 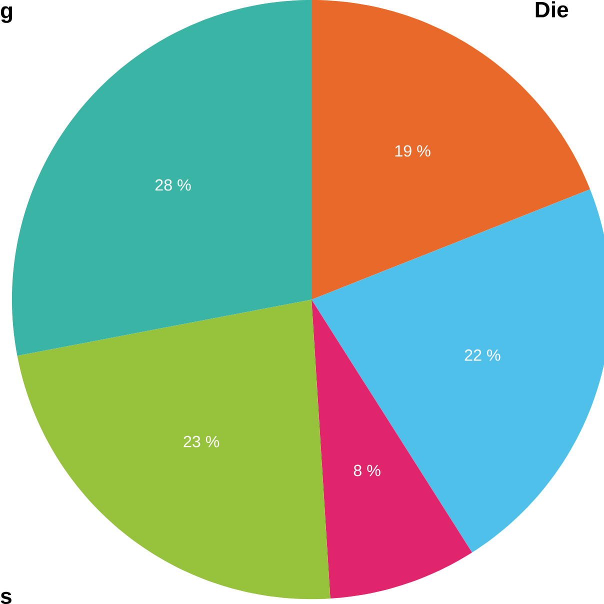 What do you see at coordinates (552, 9) in the screenshot?
I see `text: Die` at bounding box center [552, 9].